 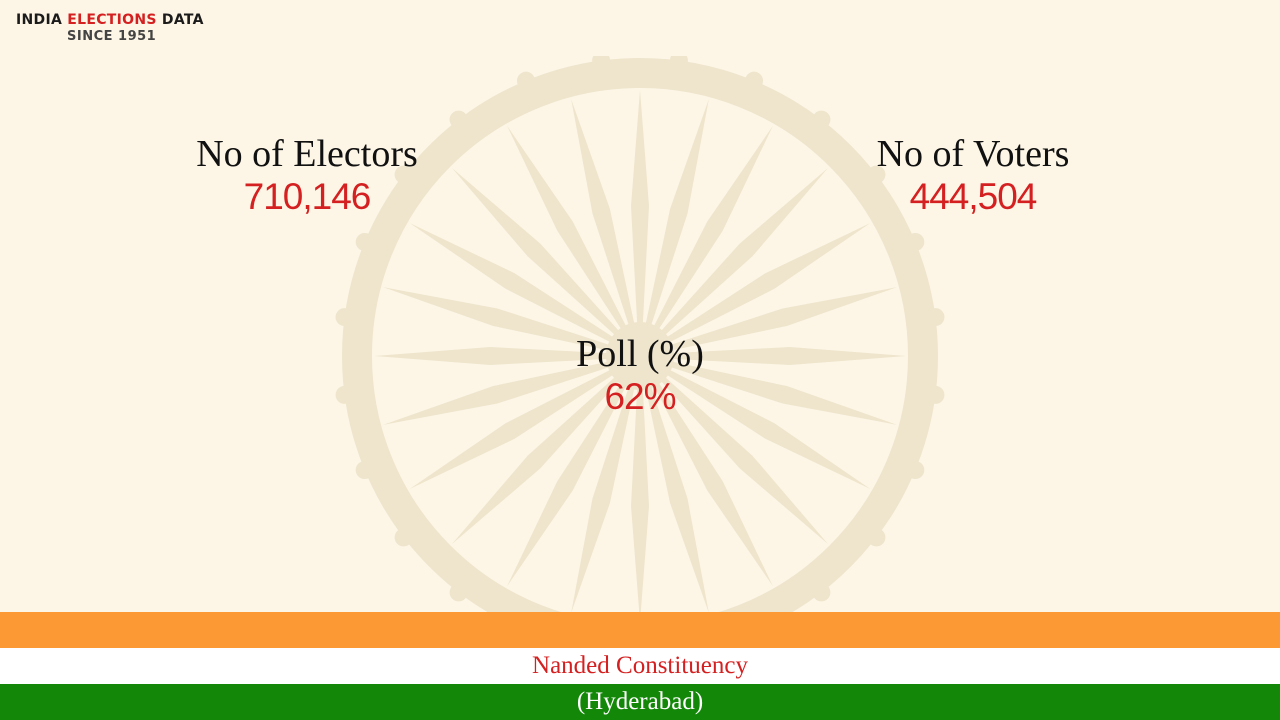 I want to click on logo-word-data: DATA, so click(x=180, y=20).